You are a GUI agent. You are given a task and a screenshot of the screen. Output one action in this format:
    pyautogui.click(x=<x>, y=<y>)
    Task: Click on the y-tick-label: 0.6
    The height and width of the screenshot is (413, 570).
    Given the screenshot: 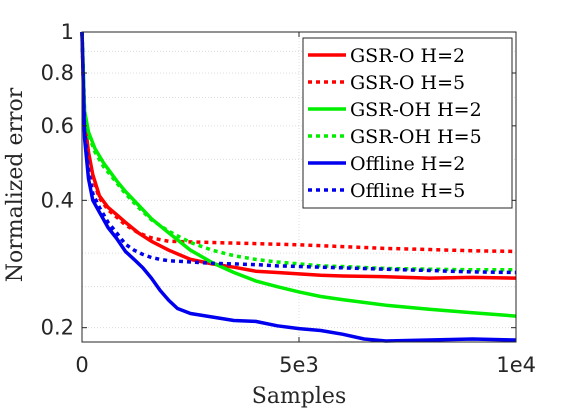 What is the action you would take?
    pyautogui.click(x=57, y=126)
    